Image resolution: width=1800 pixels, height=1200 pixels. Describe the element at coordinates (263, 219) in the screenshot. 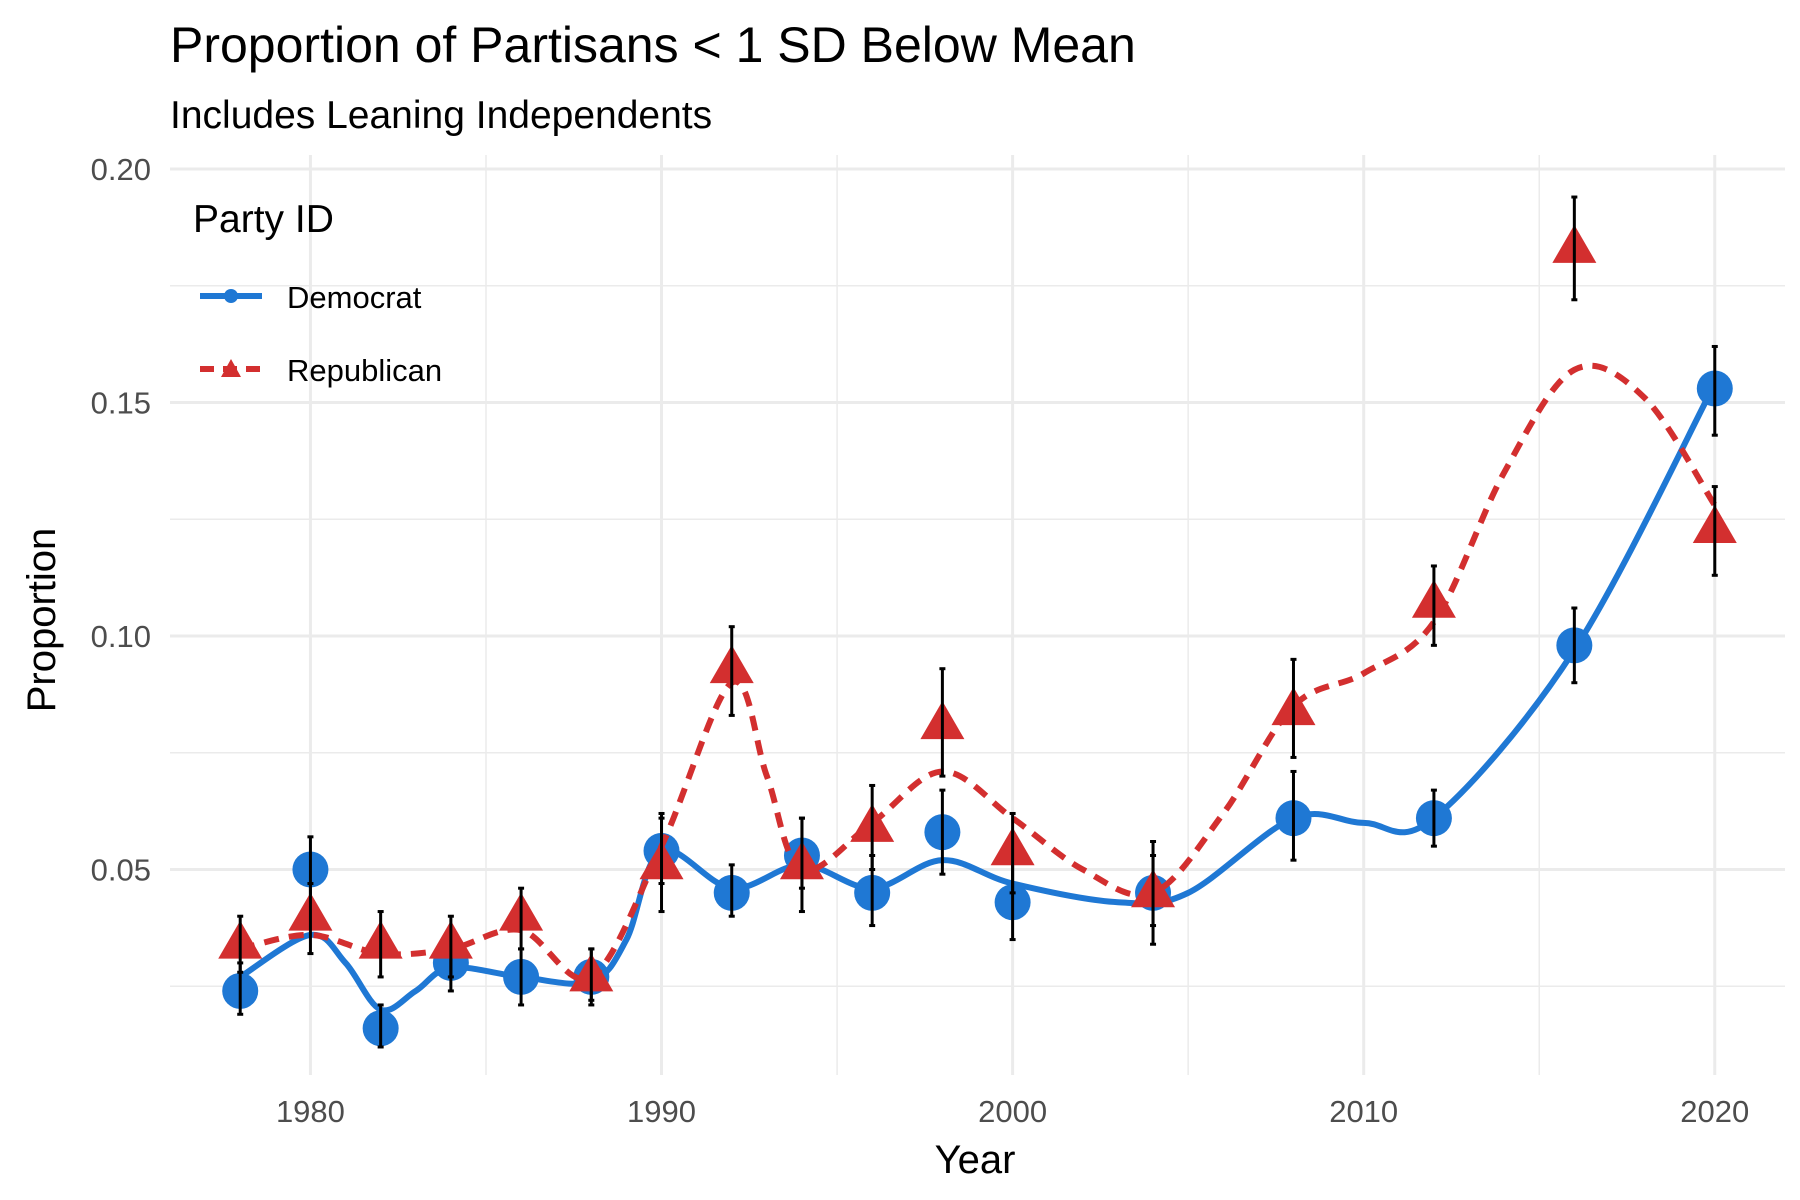

I see `legend-title: Party ID` at that location.